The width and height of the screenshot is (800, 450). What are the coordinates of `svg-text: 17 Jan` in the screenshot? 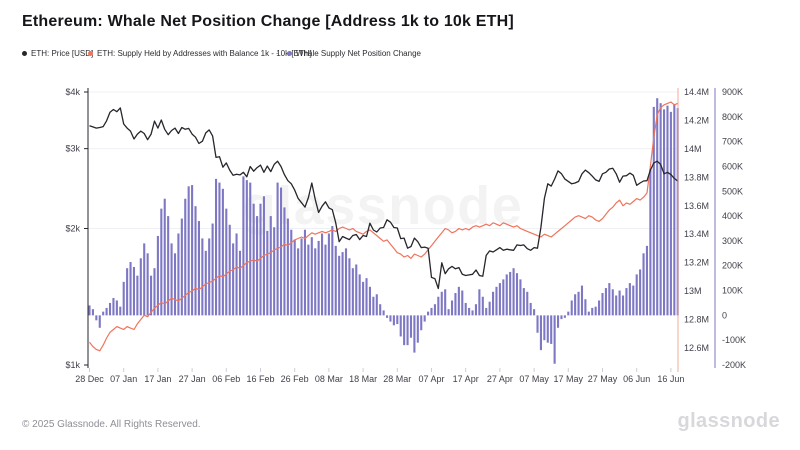 It's located at (157, 379).